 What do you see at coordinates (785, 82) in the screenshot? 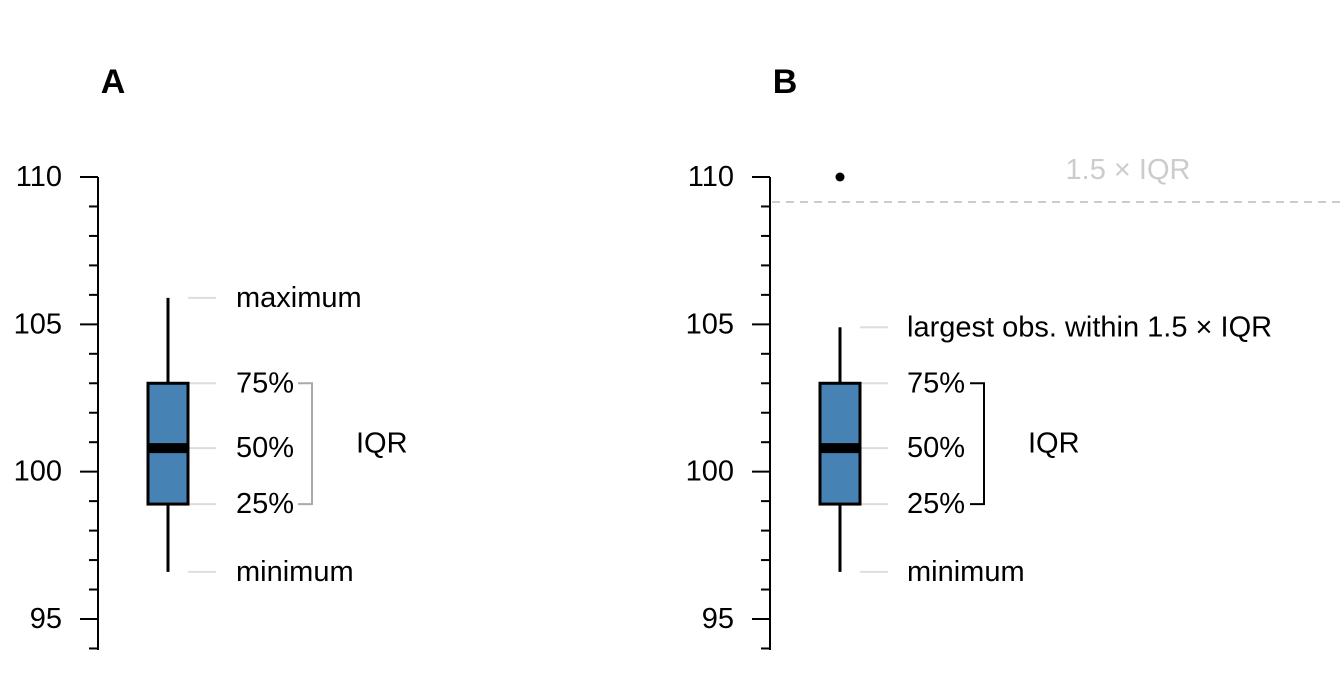
I see `panel-label-b: B` at bounding box center [785, 82].